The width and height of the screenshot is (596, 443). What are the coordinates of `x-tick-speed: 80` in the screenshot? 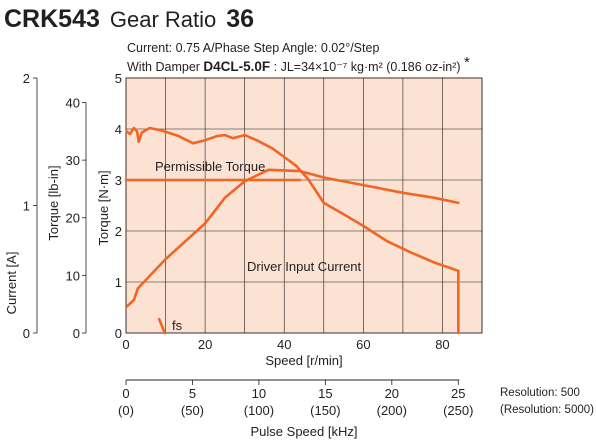 It's located at (442, 344).